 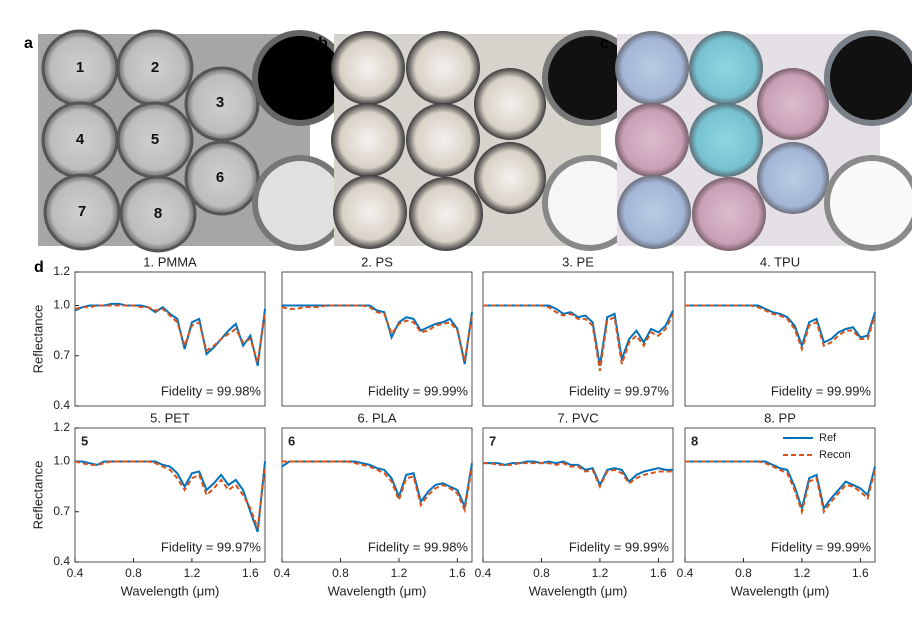 What do you see at coordinates (577, 417) in the screenshot?
I see `chart-title: 7. PVC` at bounding box center [577, 417].